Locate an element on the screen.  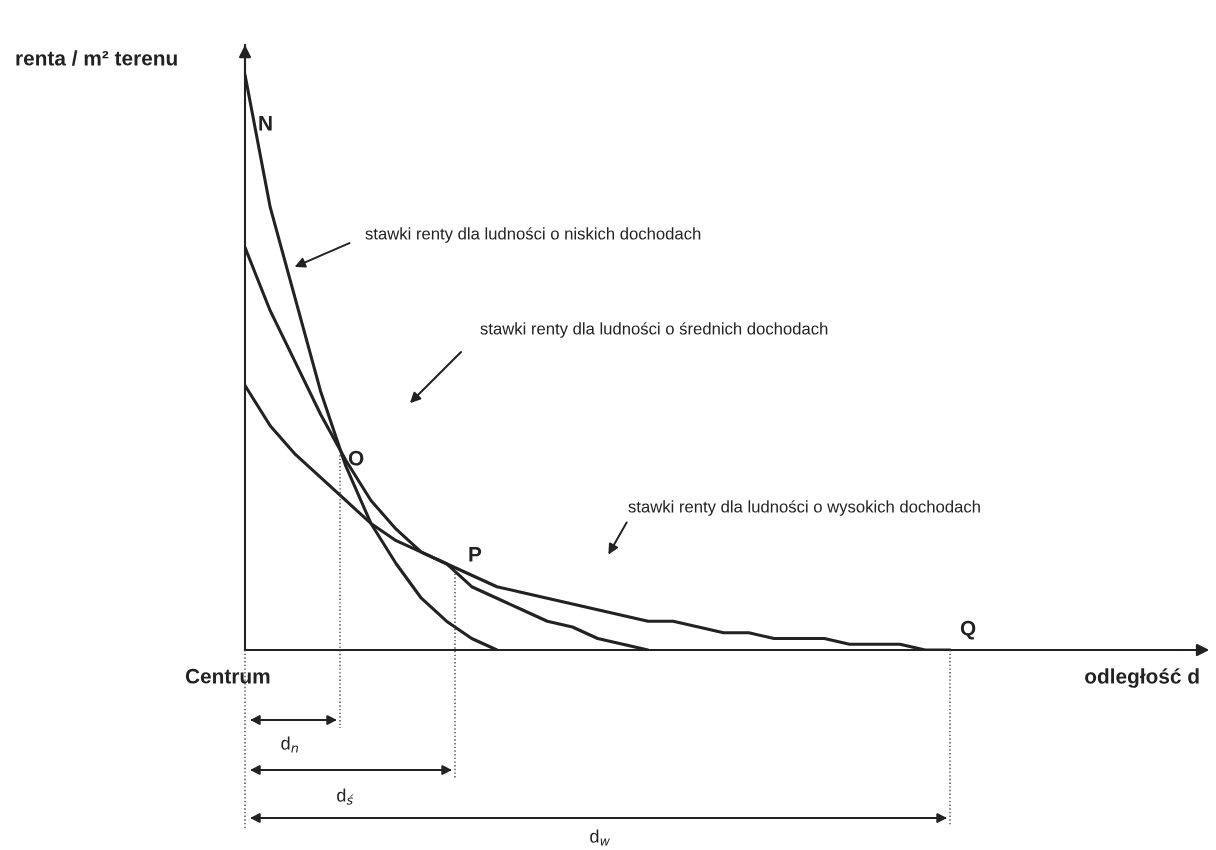
annotation: stawki renty dla ludności o wysokich dochodach is located at coordinates (804, 508).